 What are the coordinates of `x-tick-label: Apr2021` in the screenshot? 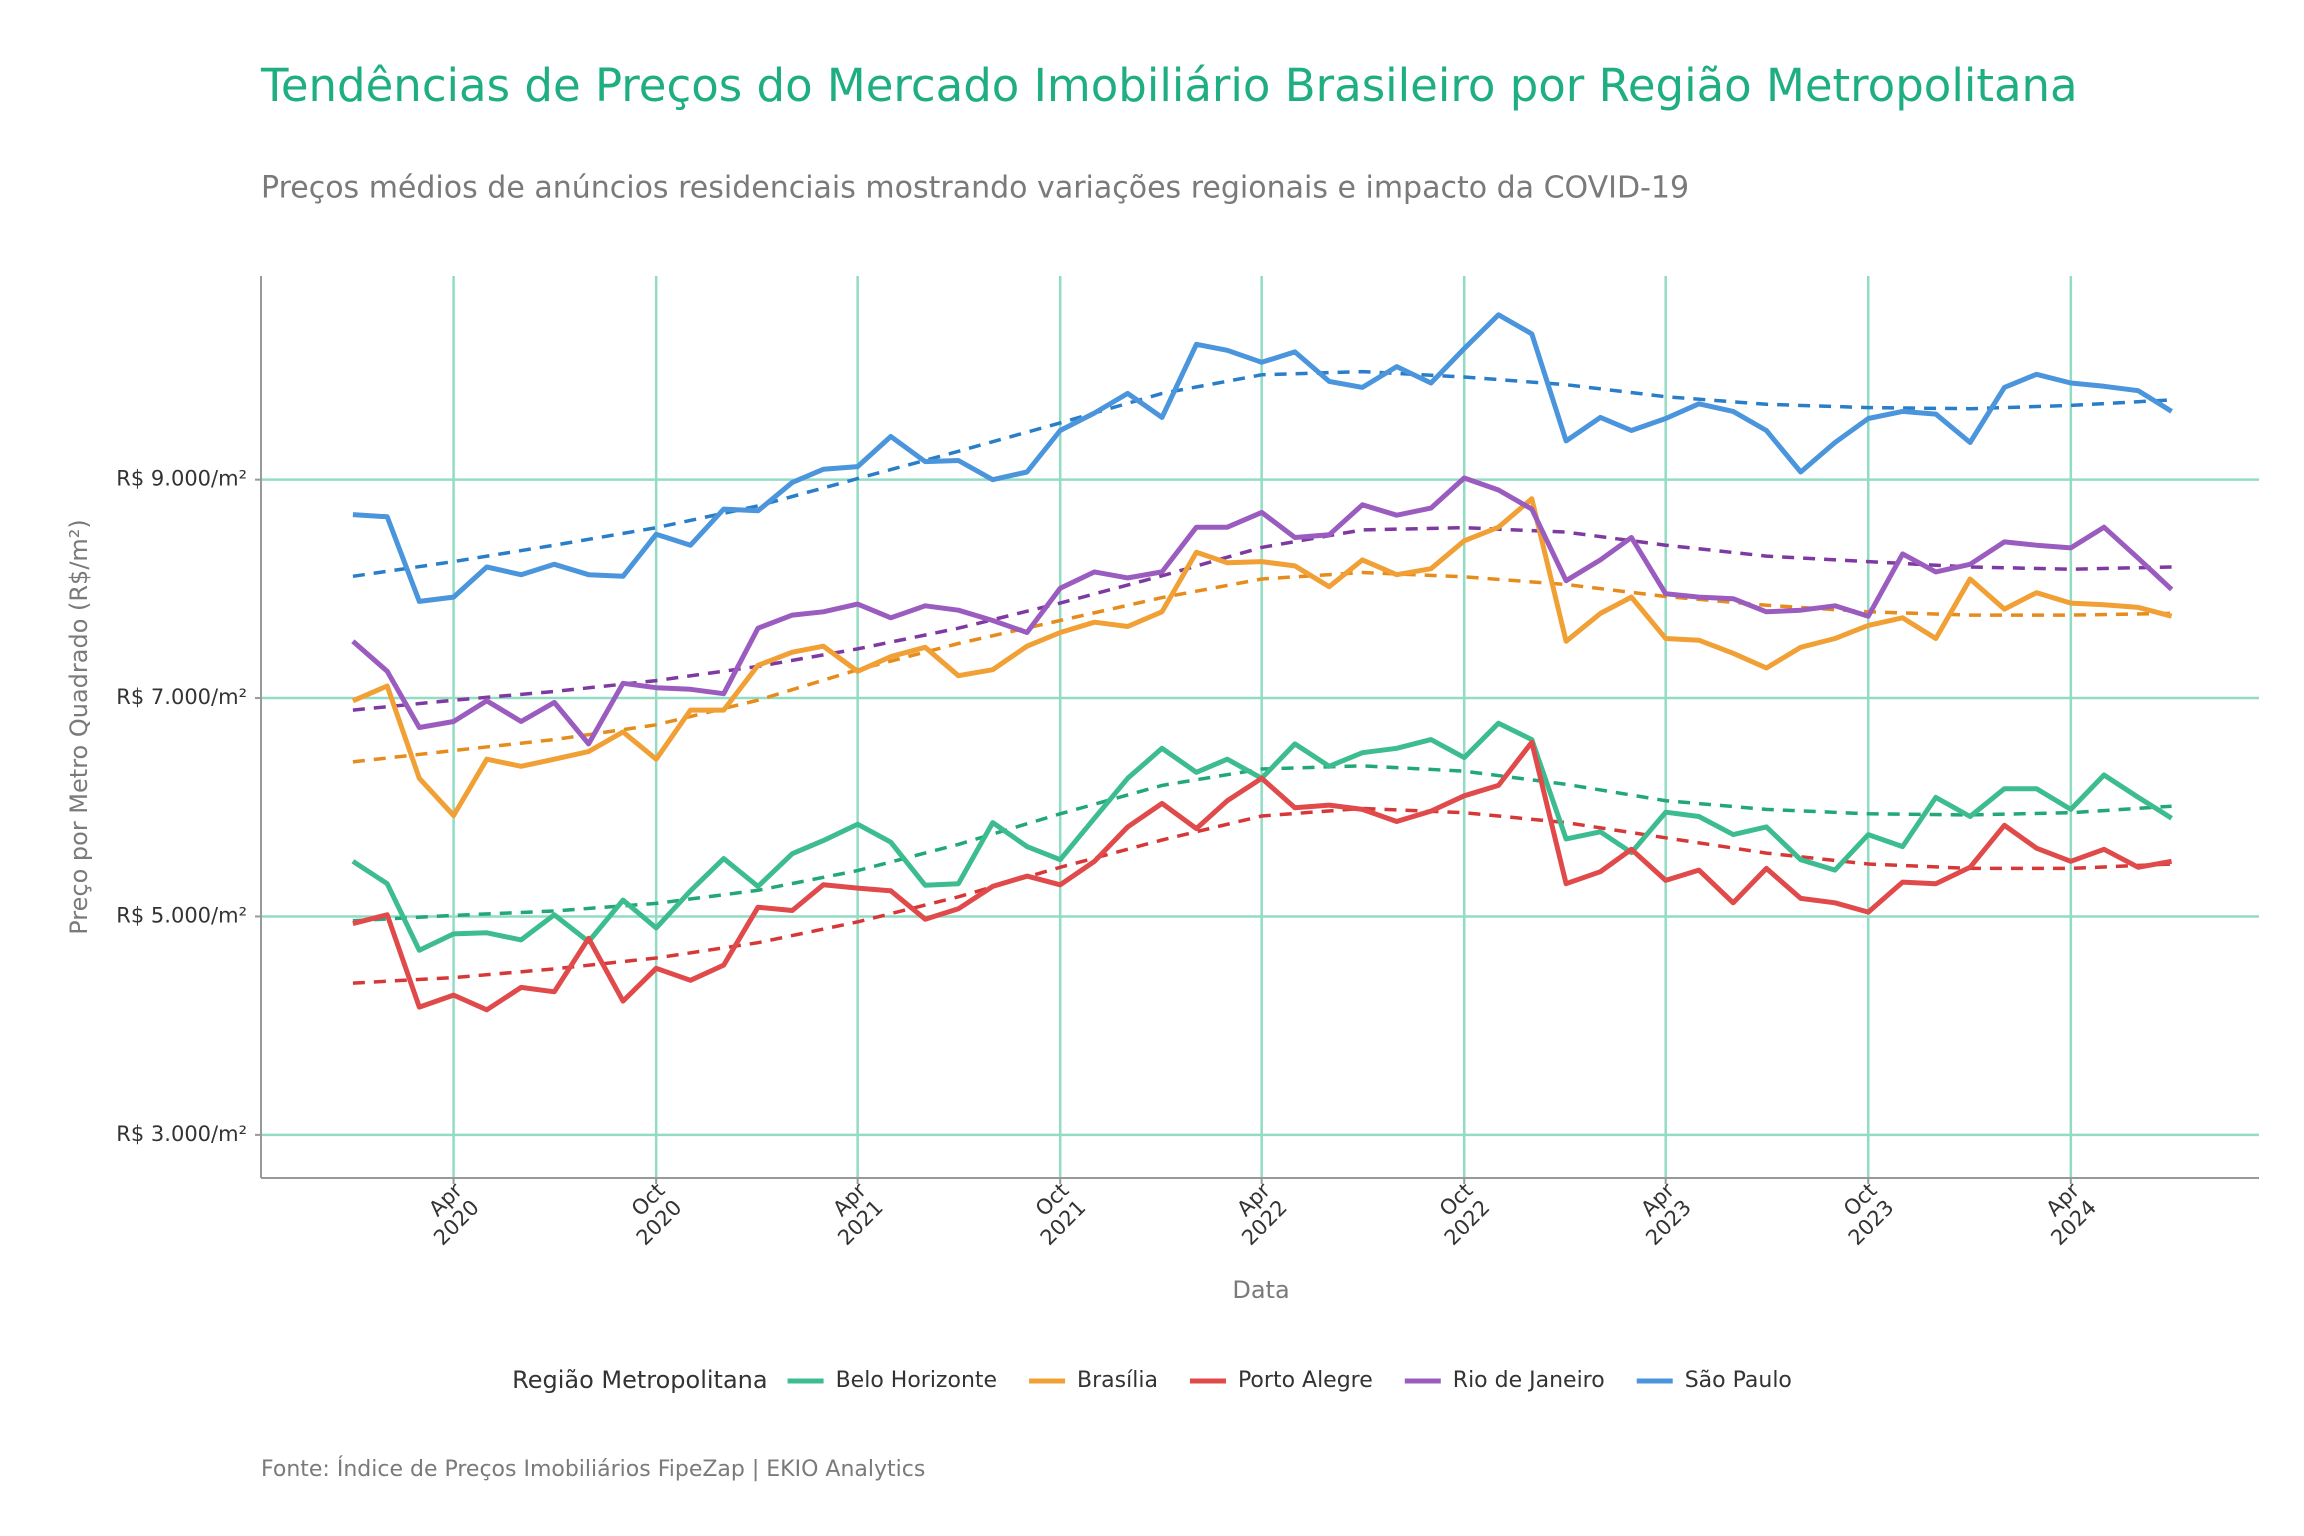 It's located at (852, 1214).